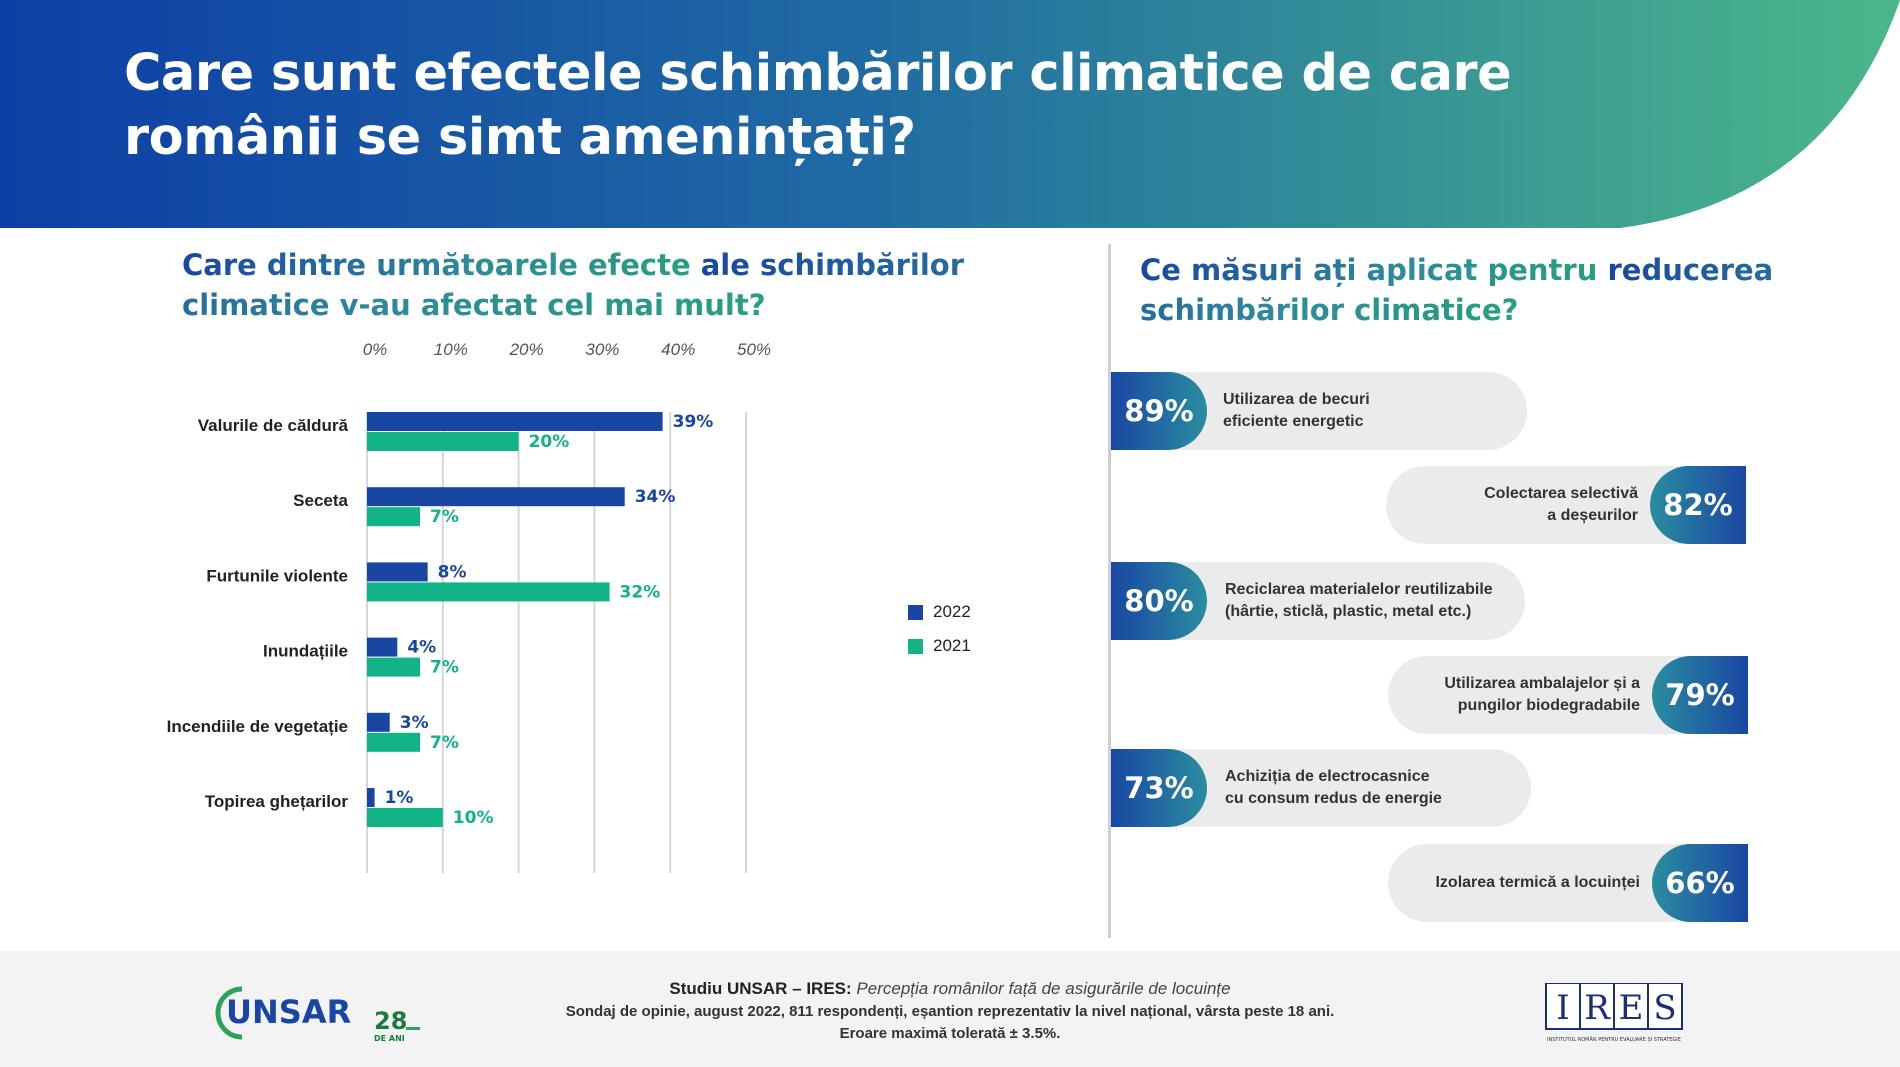 Image resolution: width=1900 pixels, height=1067 pixels. What do you see at coordinates (320, 500) in the screenshot?
I see `category-label: Seceta` at bounding box center [320, 500].